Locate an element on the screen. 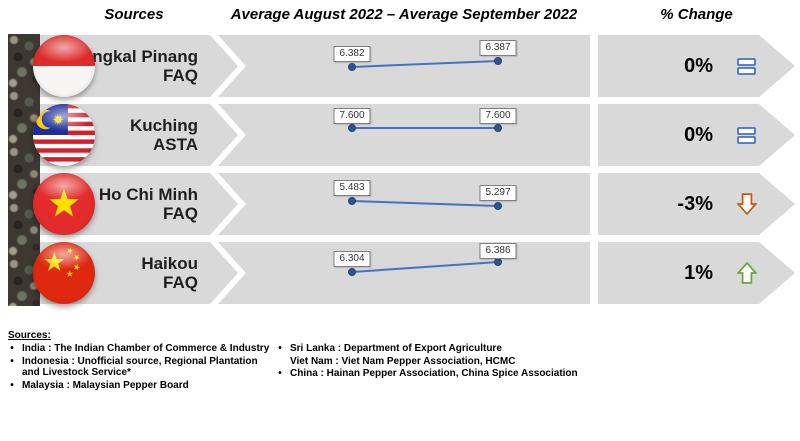 The height and width of the screenshot is (441, 800). table-row: Ho Chi Minh FAQ 5.483 5.297 -3% is located at coordinates (400, 204).